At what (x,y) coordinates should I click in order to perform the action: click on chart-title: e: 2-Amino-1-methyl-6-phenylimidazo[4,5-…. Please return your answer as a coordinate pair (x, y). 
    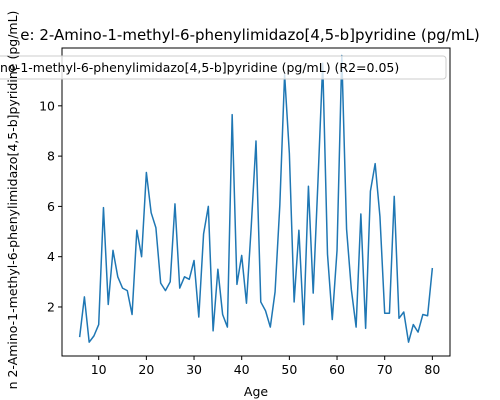
    Looking at the image, I should click on (249, 35).